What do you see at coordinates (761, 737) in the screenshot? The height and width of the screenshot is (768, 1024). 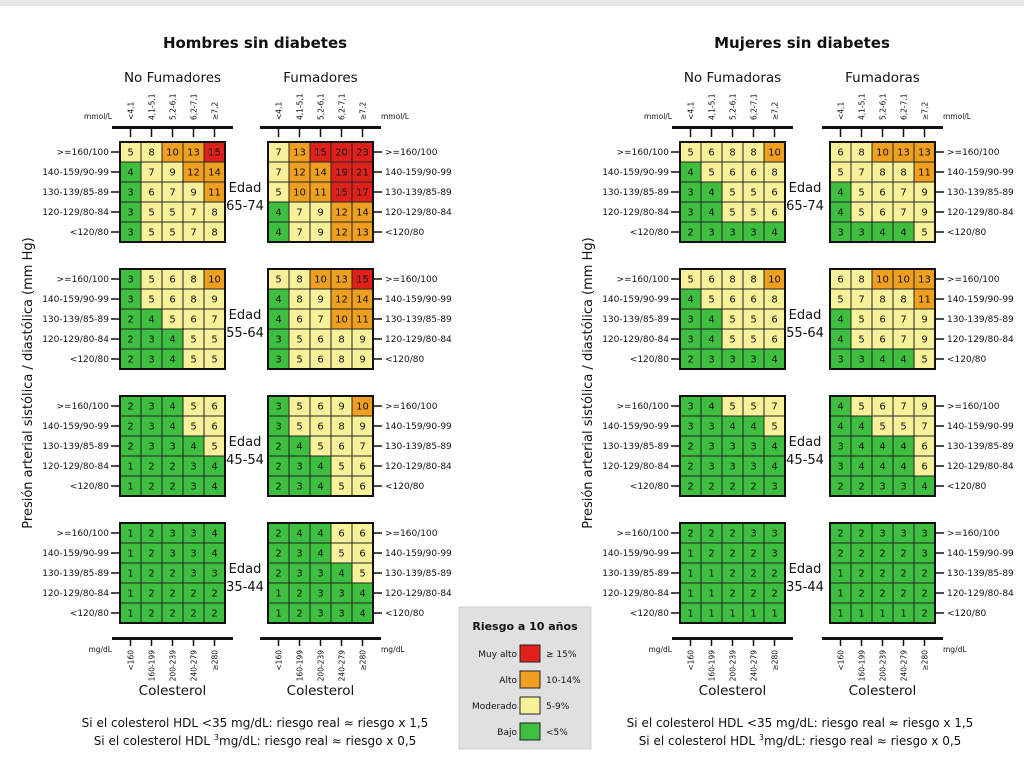 I see `hdl-note-2-sup: 3` at bounding box center [761, 737].